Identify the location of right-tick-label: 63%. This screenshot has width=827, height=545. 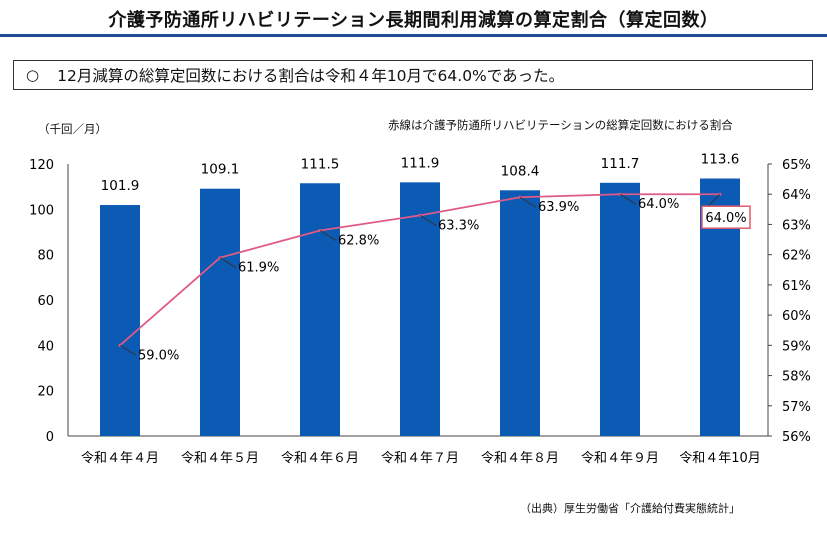
(796, 225).